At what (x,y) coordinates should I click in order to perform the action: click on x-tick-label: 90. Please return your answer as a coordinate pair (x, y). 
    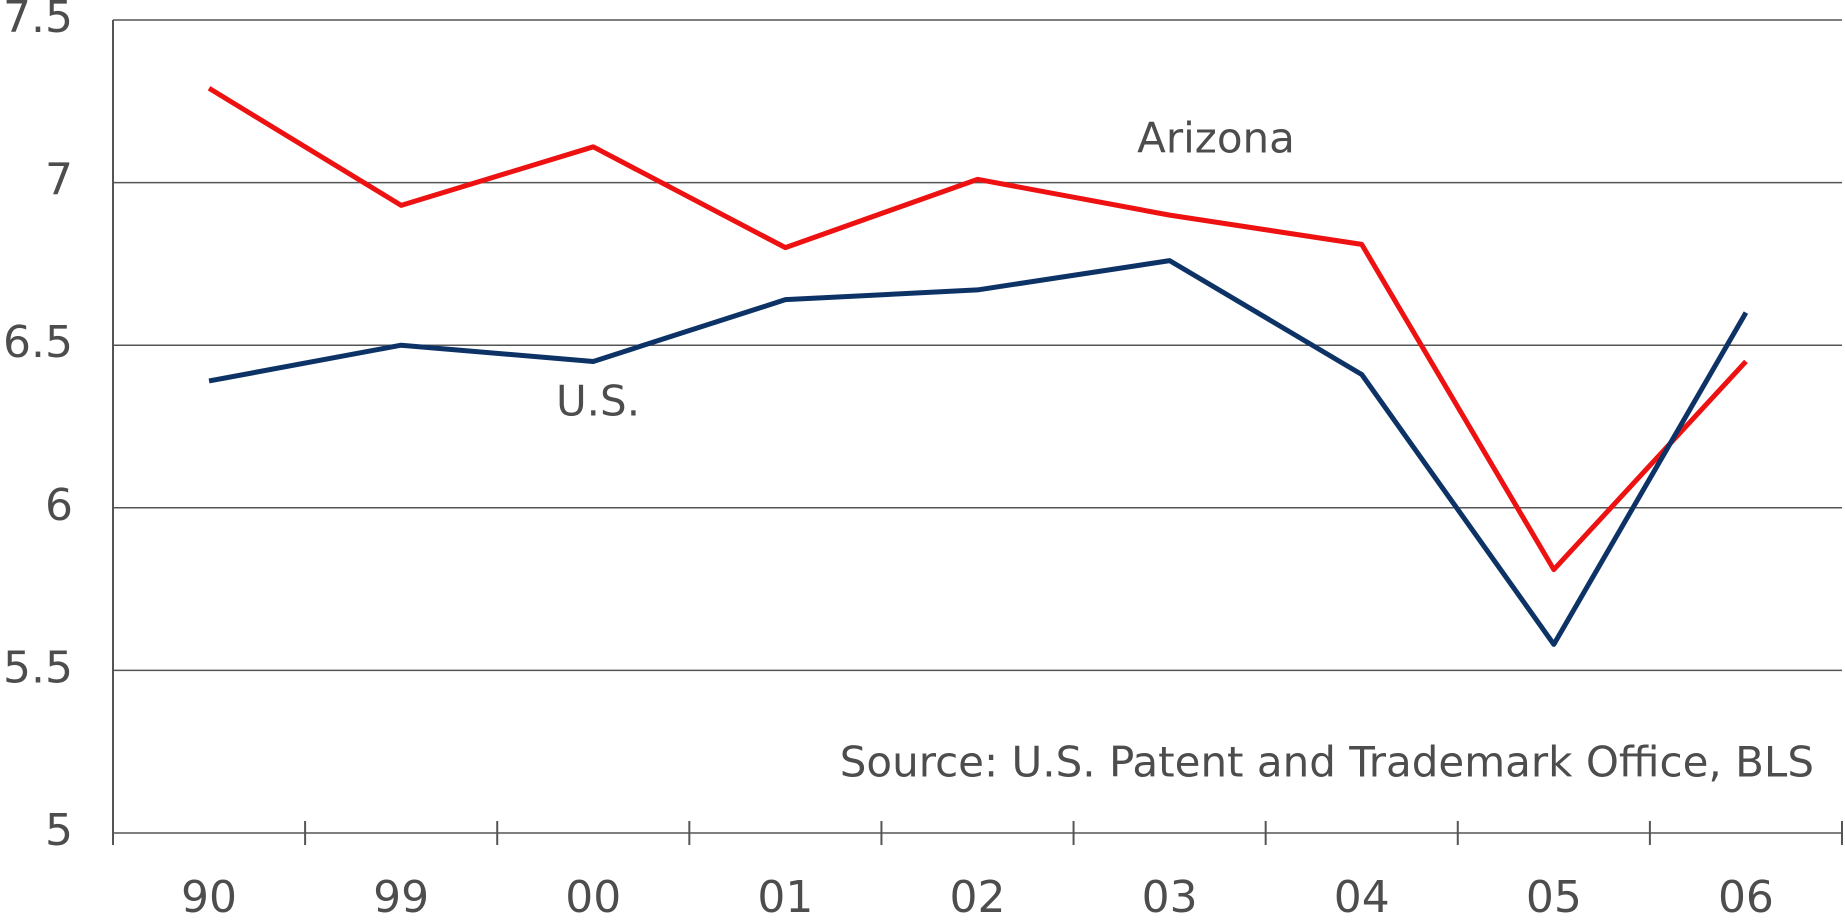
    Looking at the image, I should click on (209, 897).